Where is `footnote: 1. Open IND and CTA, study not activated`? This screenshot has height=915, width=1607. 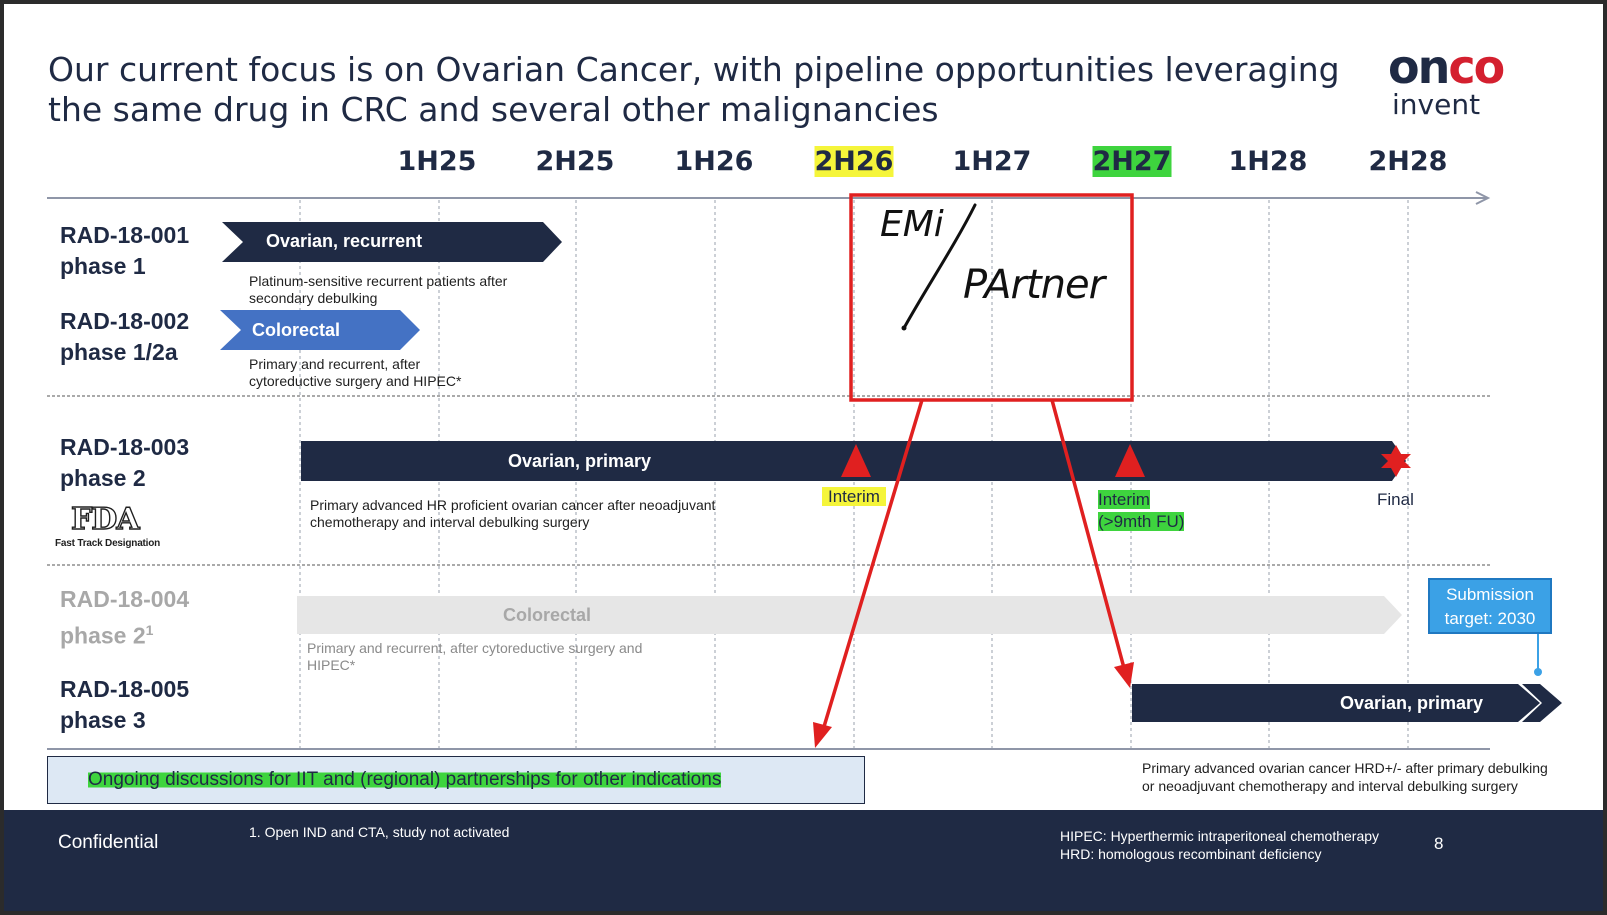 footnote: 1. Open IND and CTA, study not activated is located at coordinates (379, 832).